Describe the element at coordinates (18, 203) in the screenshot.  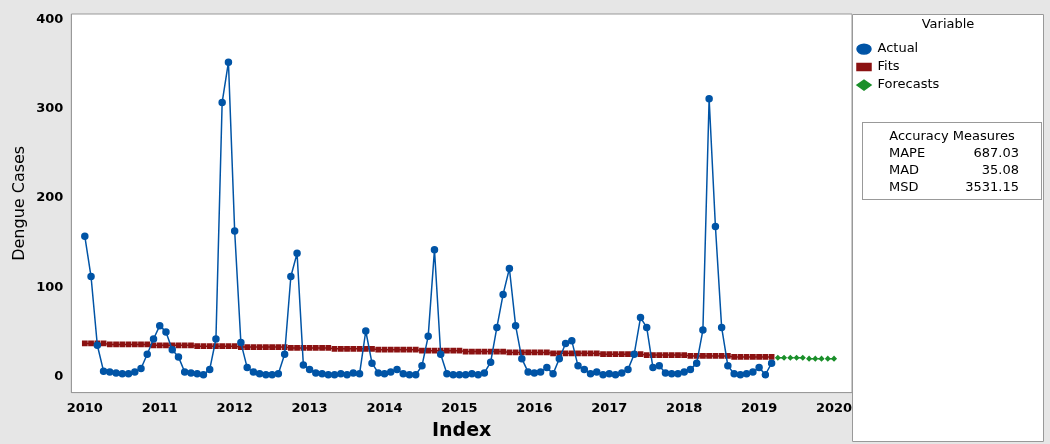
I see `y-axis-title: Dengue Cases` at that location.